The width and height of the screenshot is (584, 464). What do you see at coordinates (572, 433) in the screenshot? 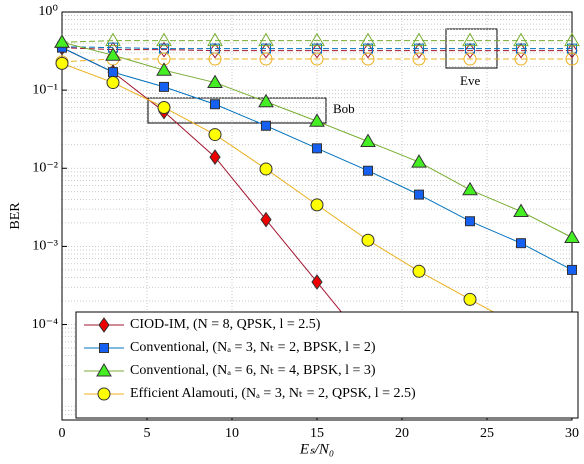
I see `x-tick-label: 30` at bounding box center [572, 433].